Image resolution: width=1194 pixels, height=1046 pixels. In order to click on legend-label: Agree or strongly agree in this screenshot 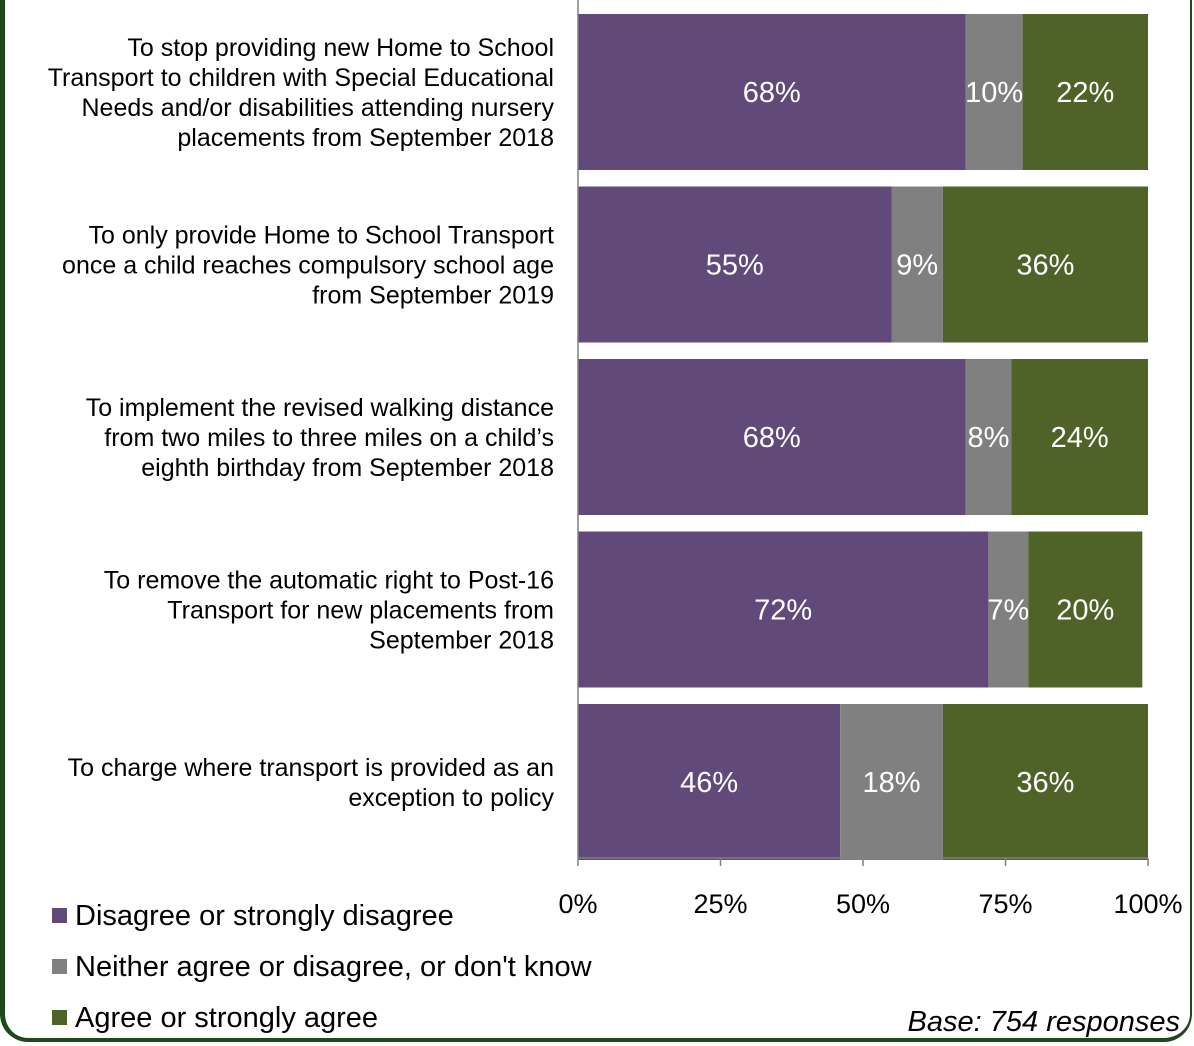, I will do `click(227, 1018)`.